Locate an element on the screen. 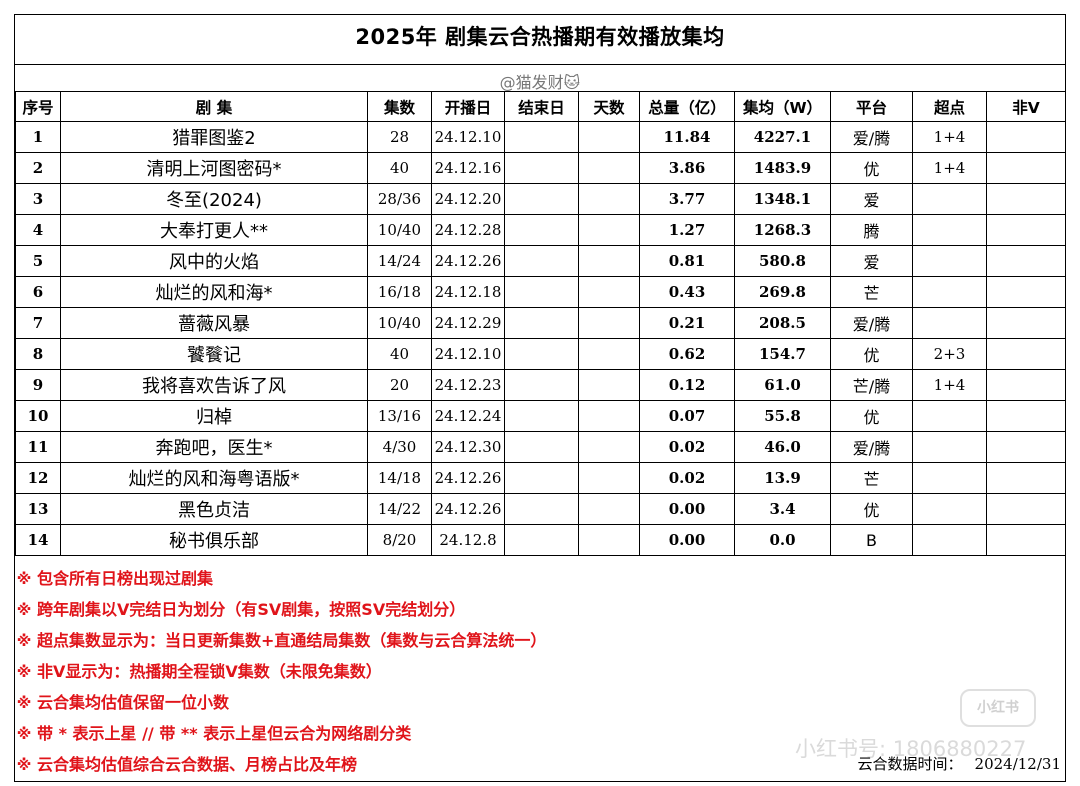  cell-episode-count: 28 is located at coordinates (399, 137).